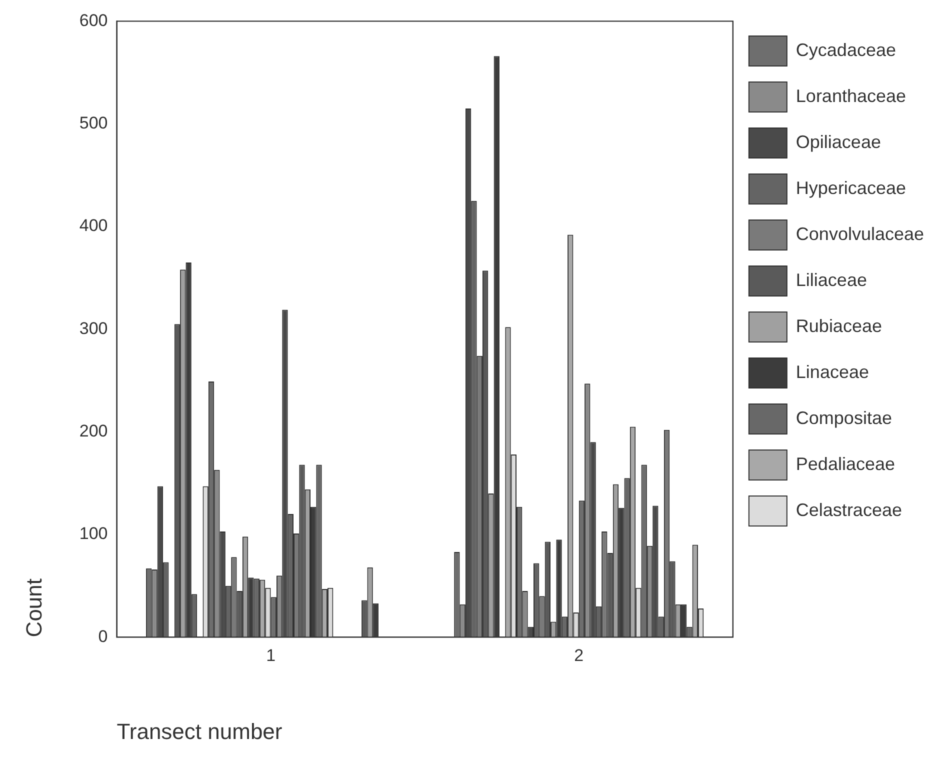 This screenshot has height=771, width=949. Describe the element at coordinates (579, 656) in the screenshot. I see `x-tick-label: 2` at that location.